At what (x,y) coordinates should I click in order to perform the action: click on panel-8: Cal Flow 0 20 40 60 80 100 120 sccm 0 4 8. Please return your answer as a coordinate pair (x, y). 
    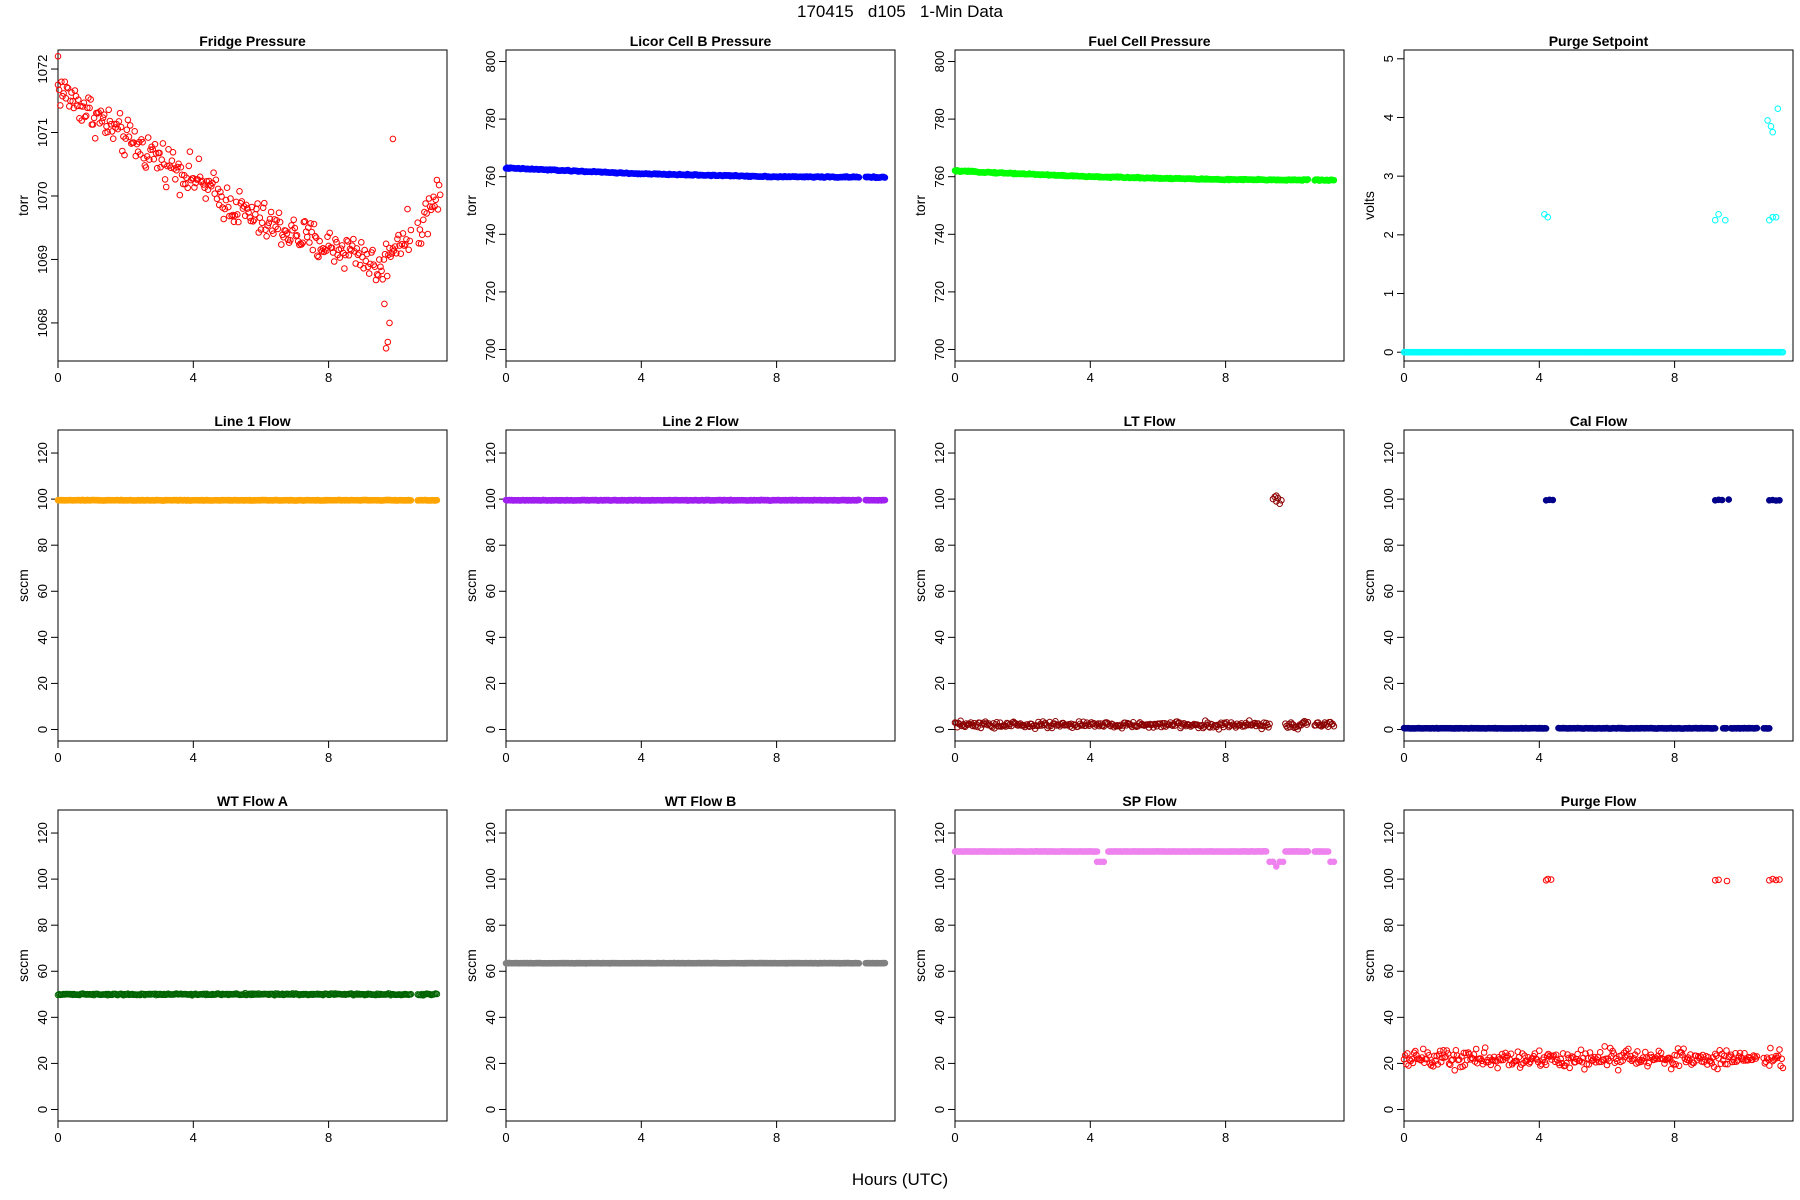
    Looking at the image, I should click on (1577, 589).